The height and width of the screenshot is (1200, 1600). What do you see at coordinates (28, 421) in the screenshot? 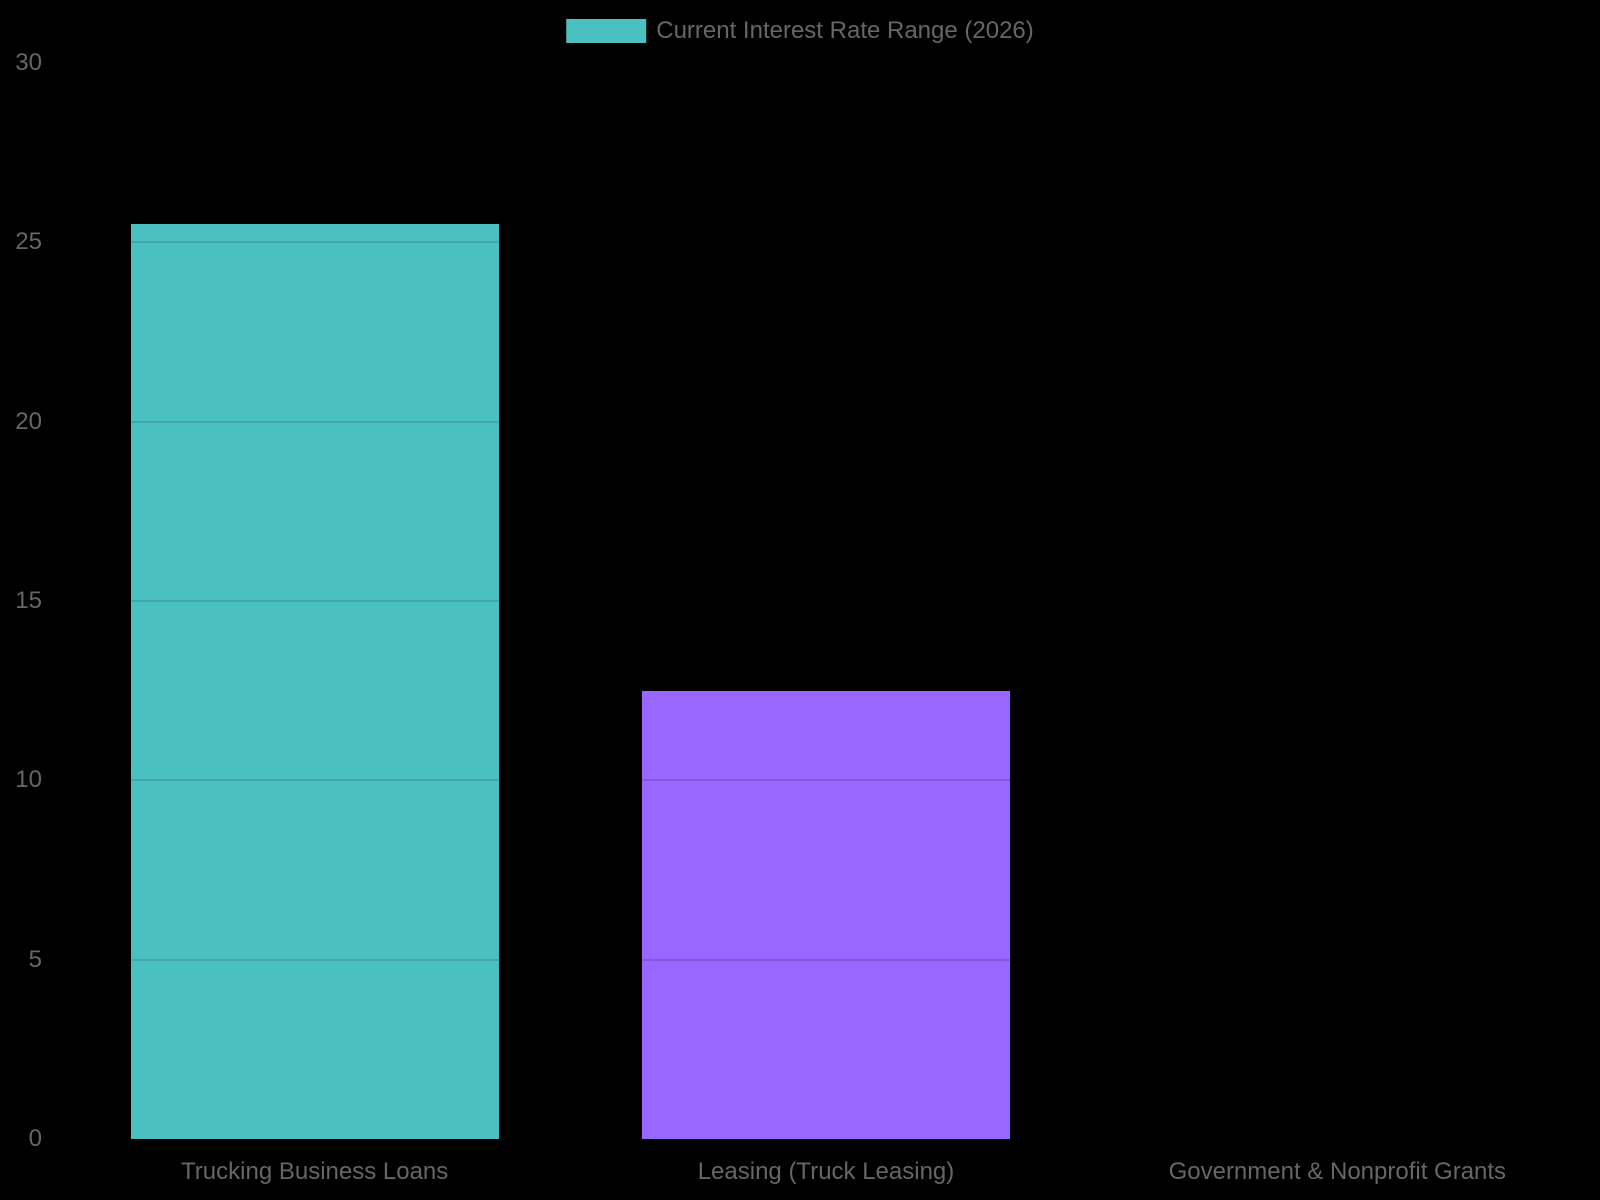
I see `y-tick-label-20: 20` at bounding box center [28, 421].